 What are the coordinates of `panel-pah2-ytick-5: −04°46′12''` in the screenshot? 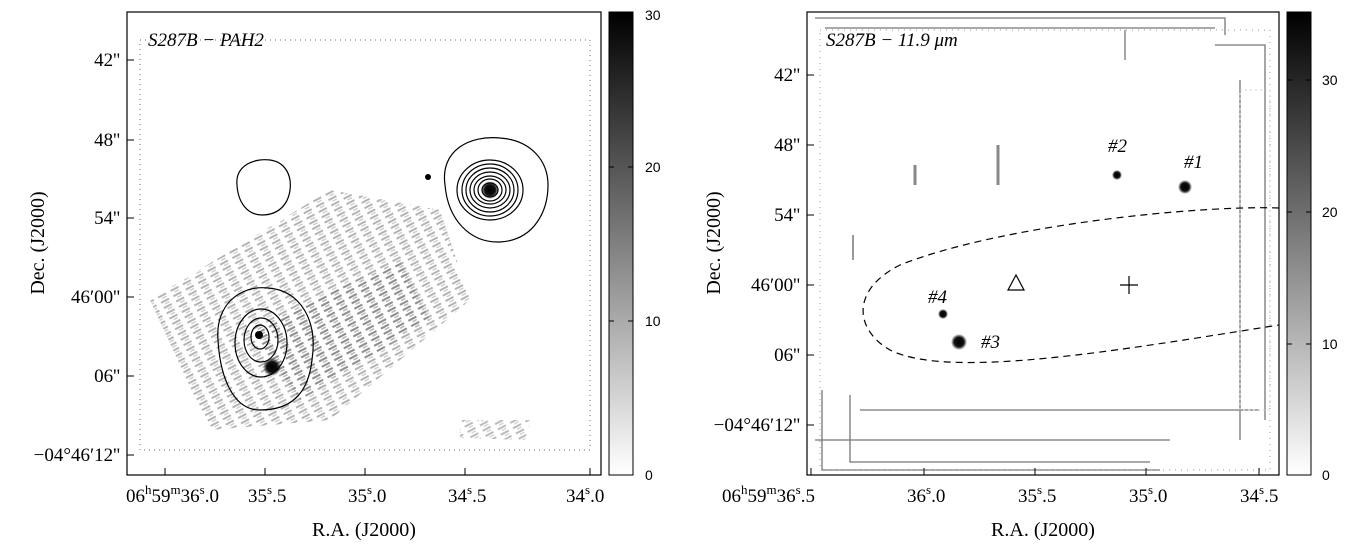 It's located at (77, 455).